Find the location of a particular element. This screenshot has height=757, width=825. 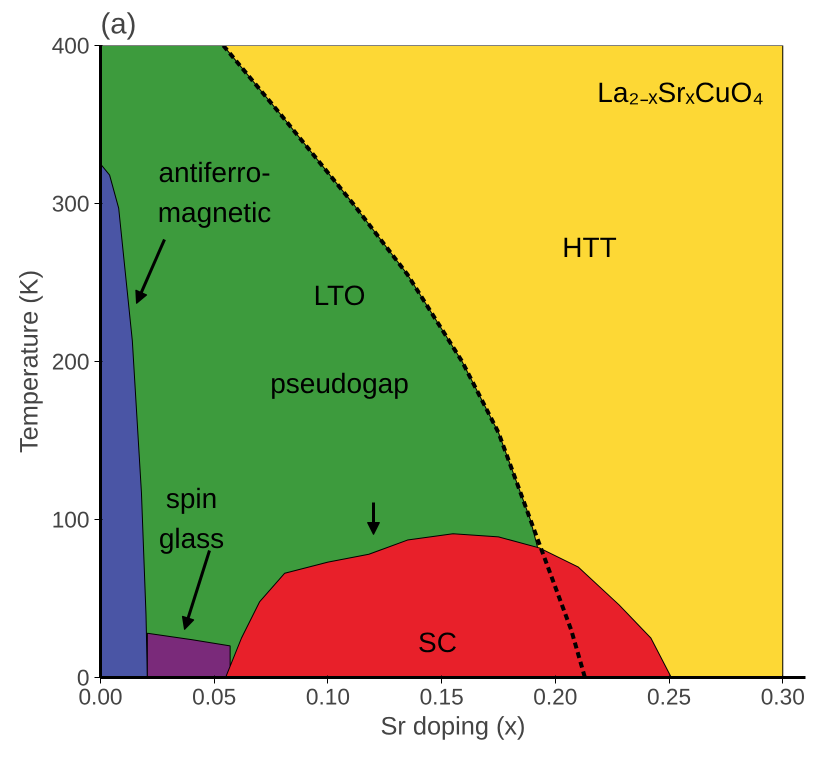

annotation: LTO is located at coordinates (340, 295).